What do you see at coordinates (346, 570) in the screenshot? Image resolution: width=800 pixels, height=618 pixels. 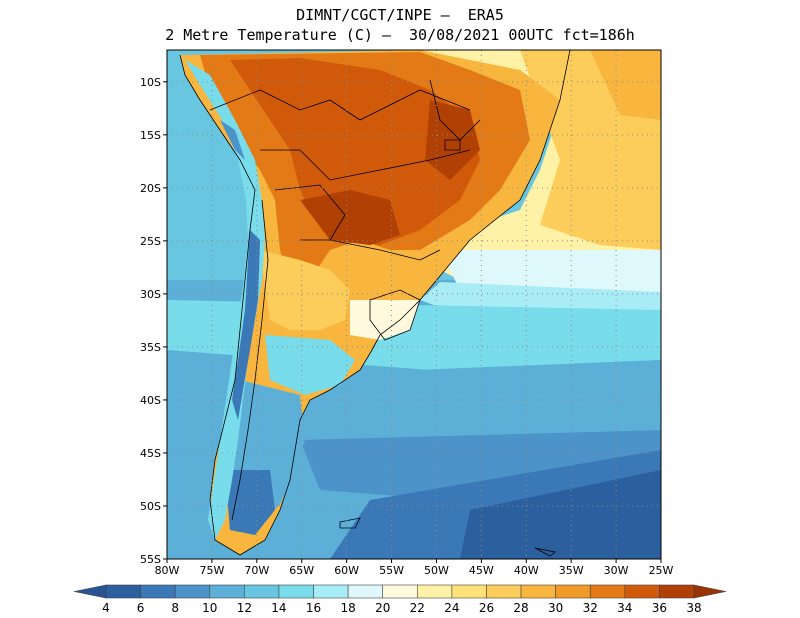 I see `lon-tick-label: 60W` at bounding box center [346, 570].